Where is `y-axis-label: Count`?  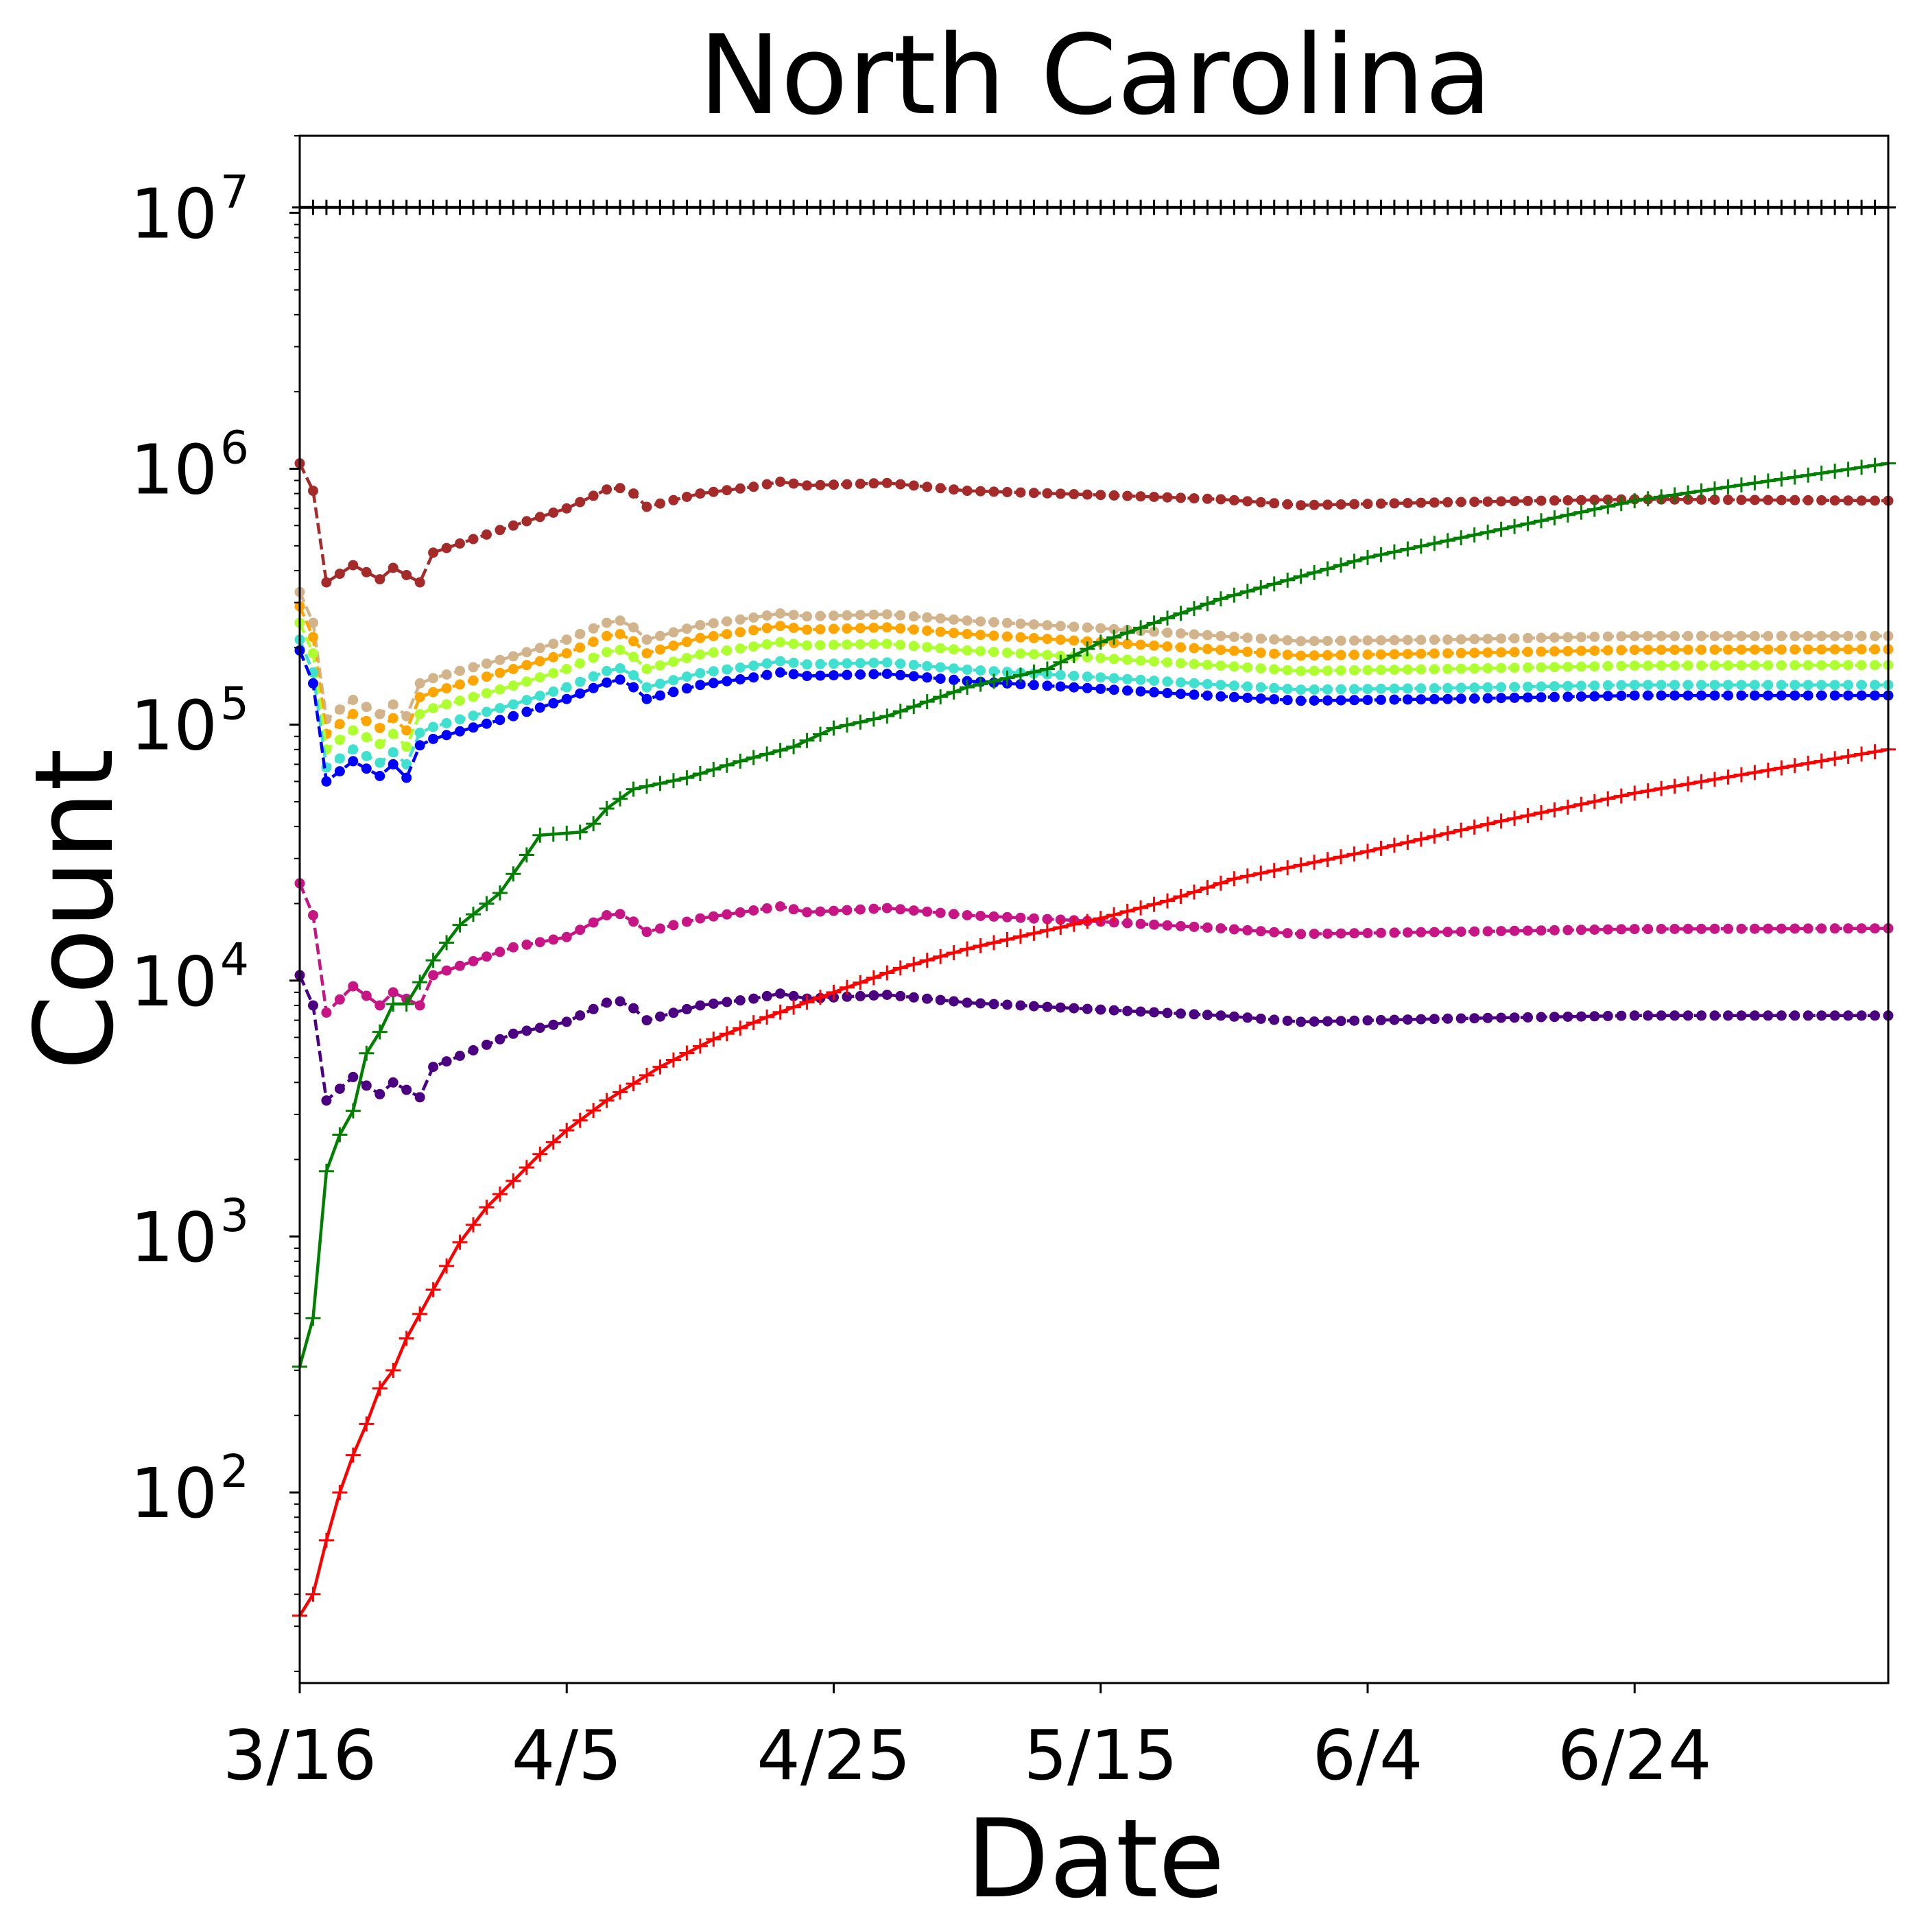 y-axis-label: Count is located at coordinates (75, 909).